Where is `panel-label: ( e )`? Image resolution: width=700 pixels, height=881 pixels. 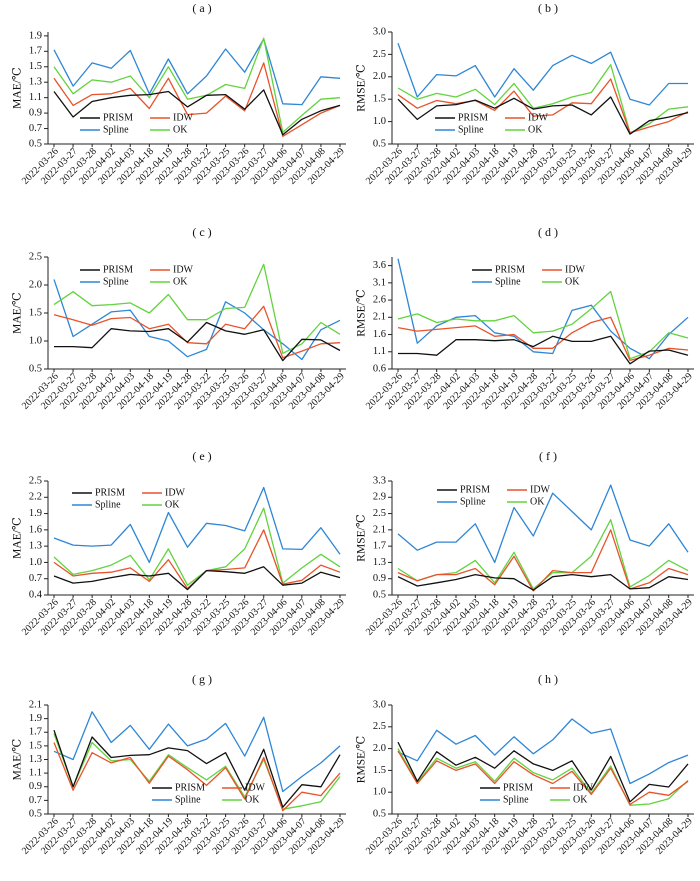 panel-label: ( e ) is located at coordinates (201, 456).